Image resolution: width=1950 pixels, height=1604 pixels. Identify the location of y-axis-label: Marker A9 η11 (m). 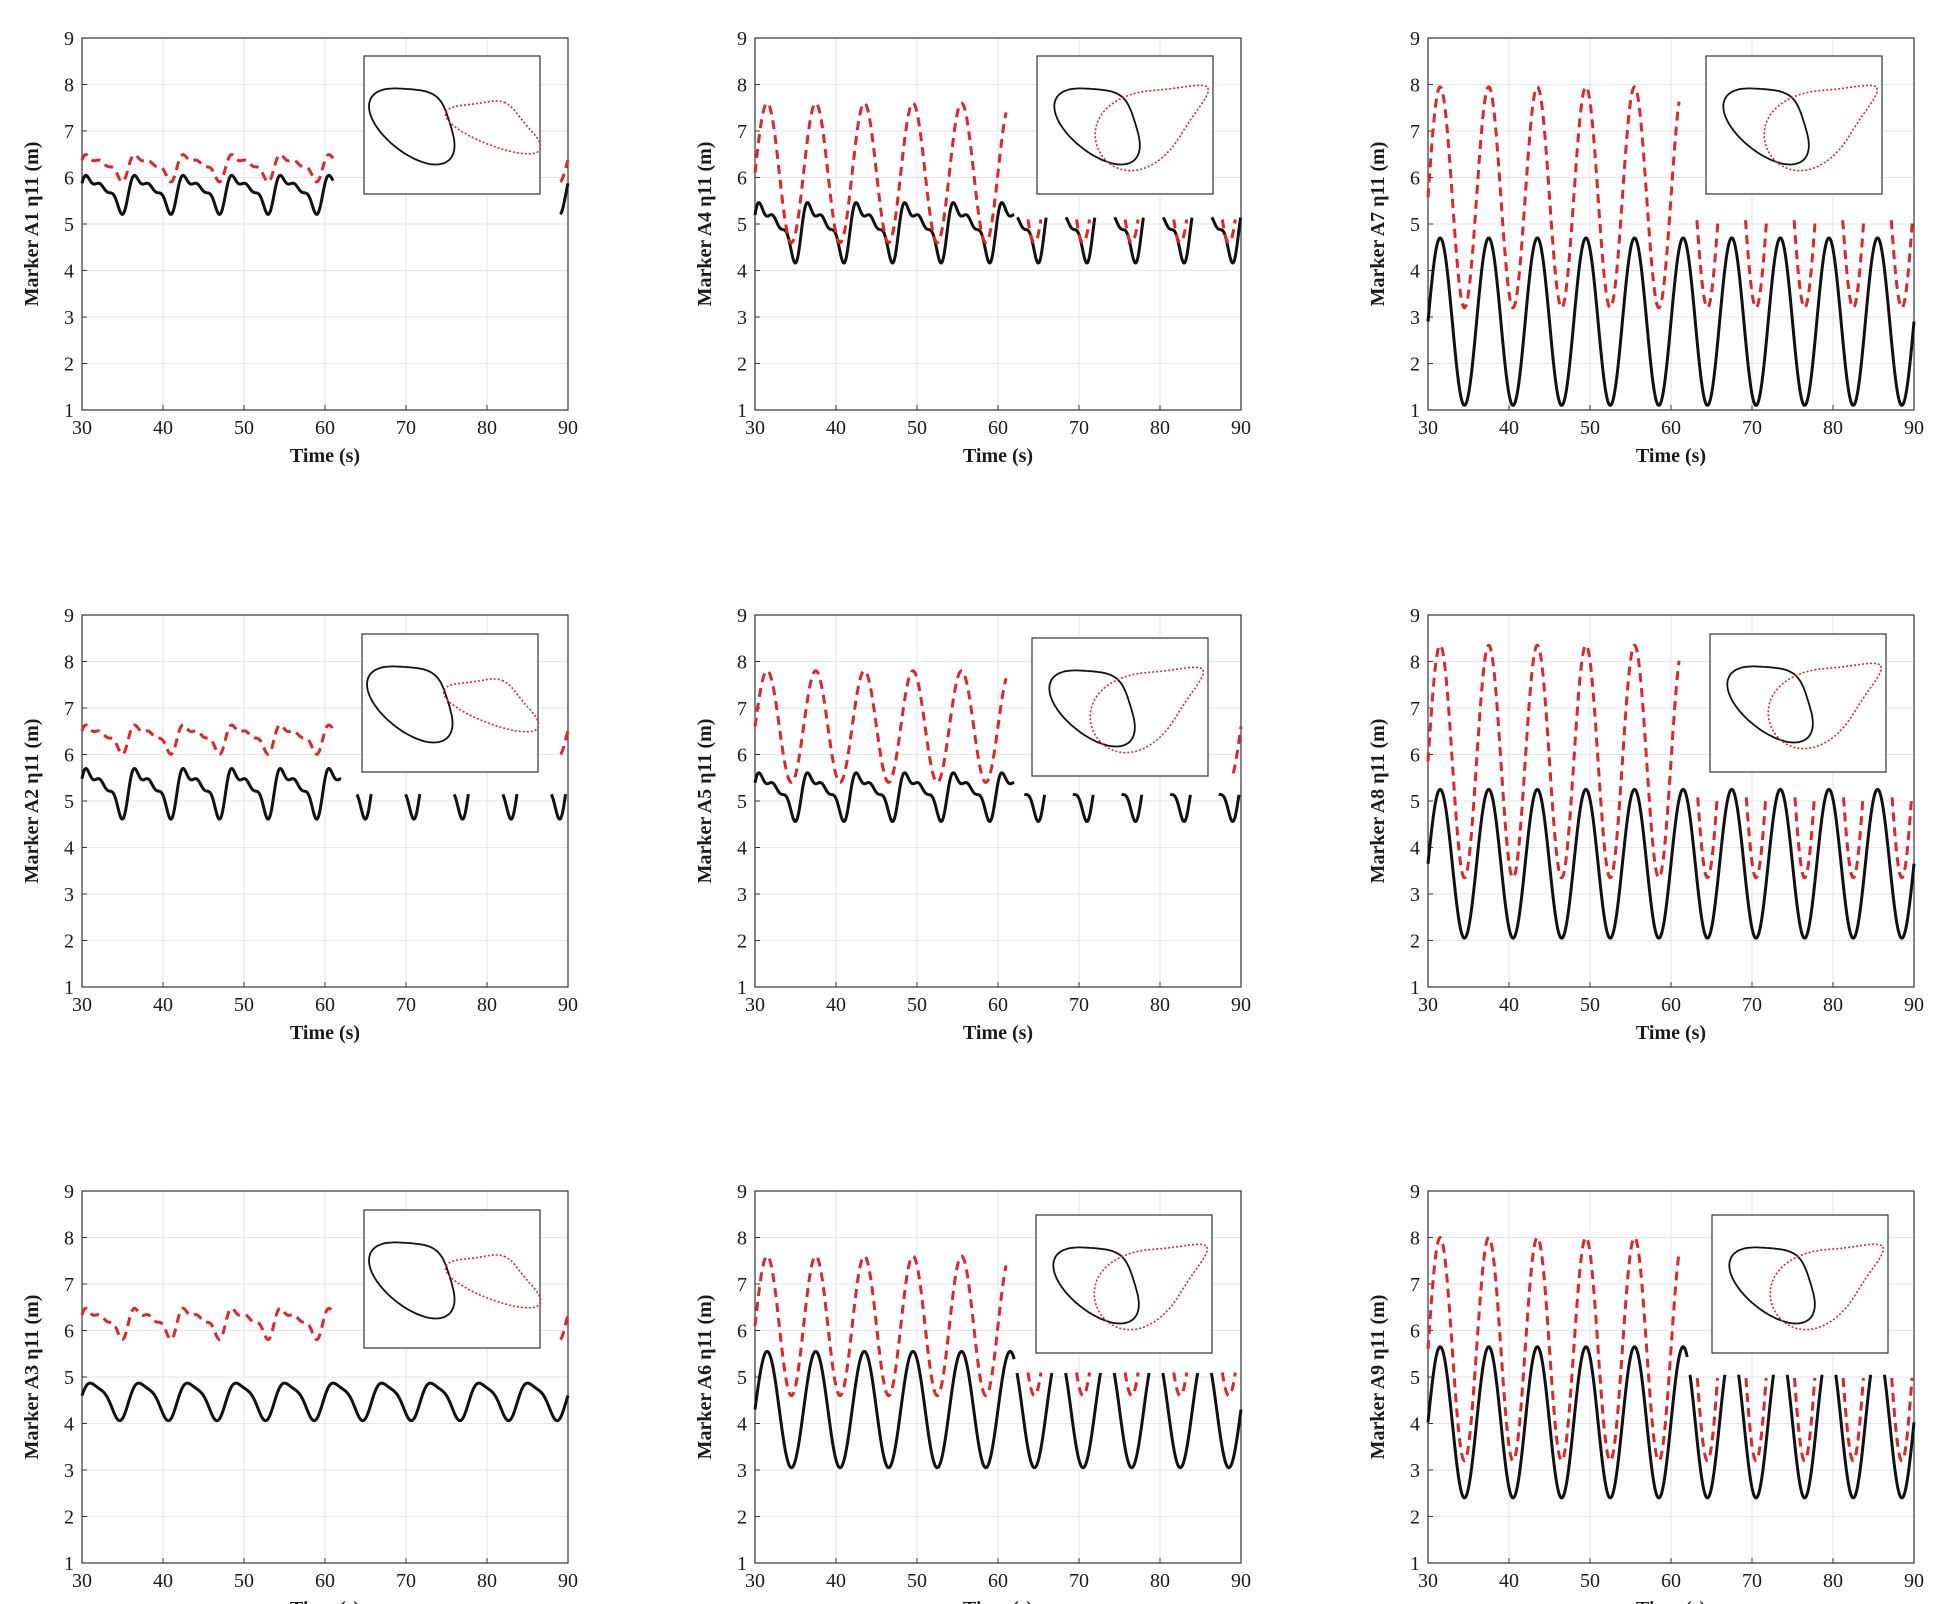
(1378, 1377).